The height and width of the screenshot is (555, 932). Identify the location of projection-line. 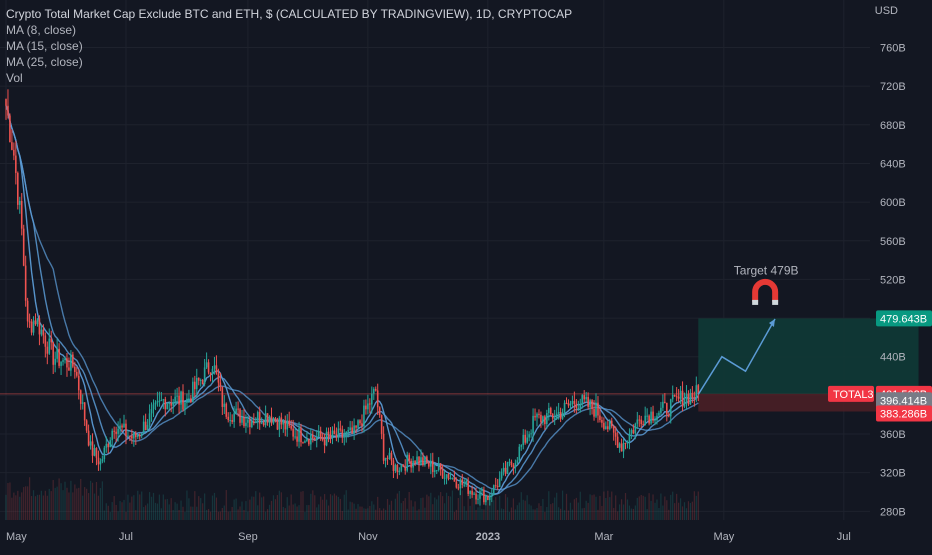
(736, 356).